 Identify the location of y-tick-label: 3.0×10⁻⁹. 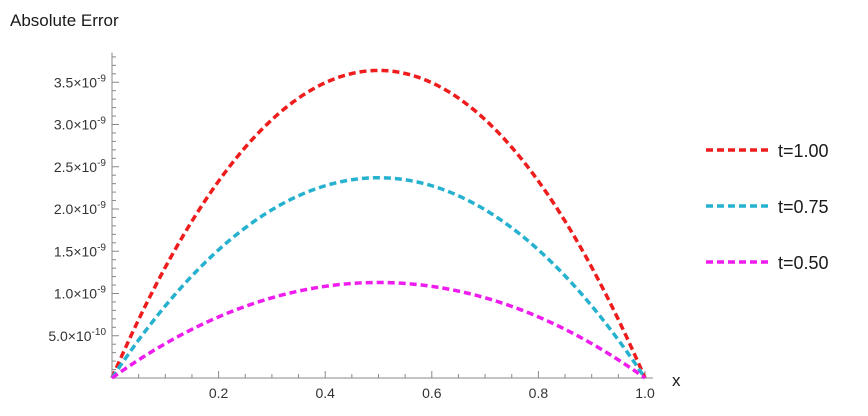
(80, 124).